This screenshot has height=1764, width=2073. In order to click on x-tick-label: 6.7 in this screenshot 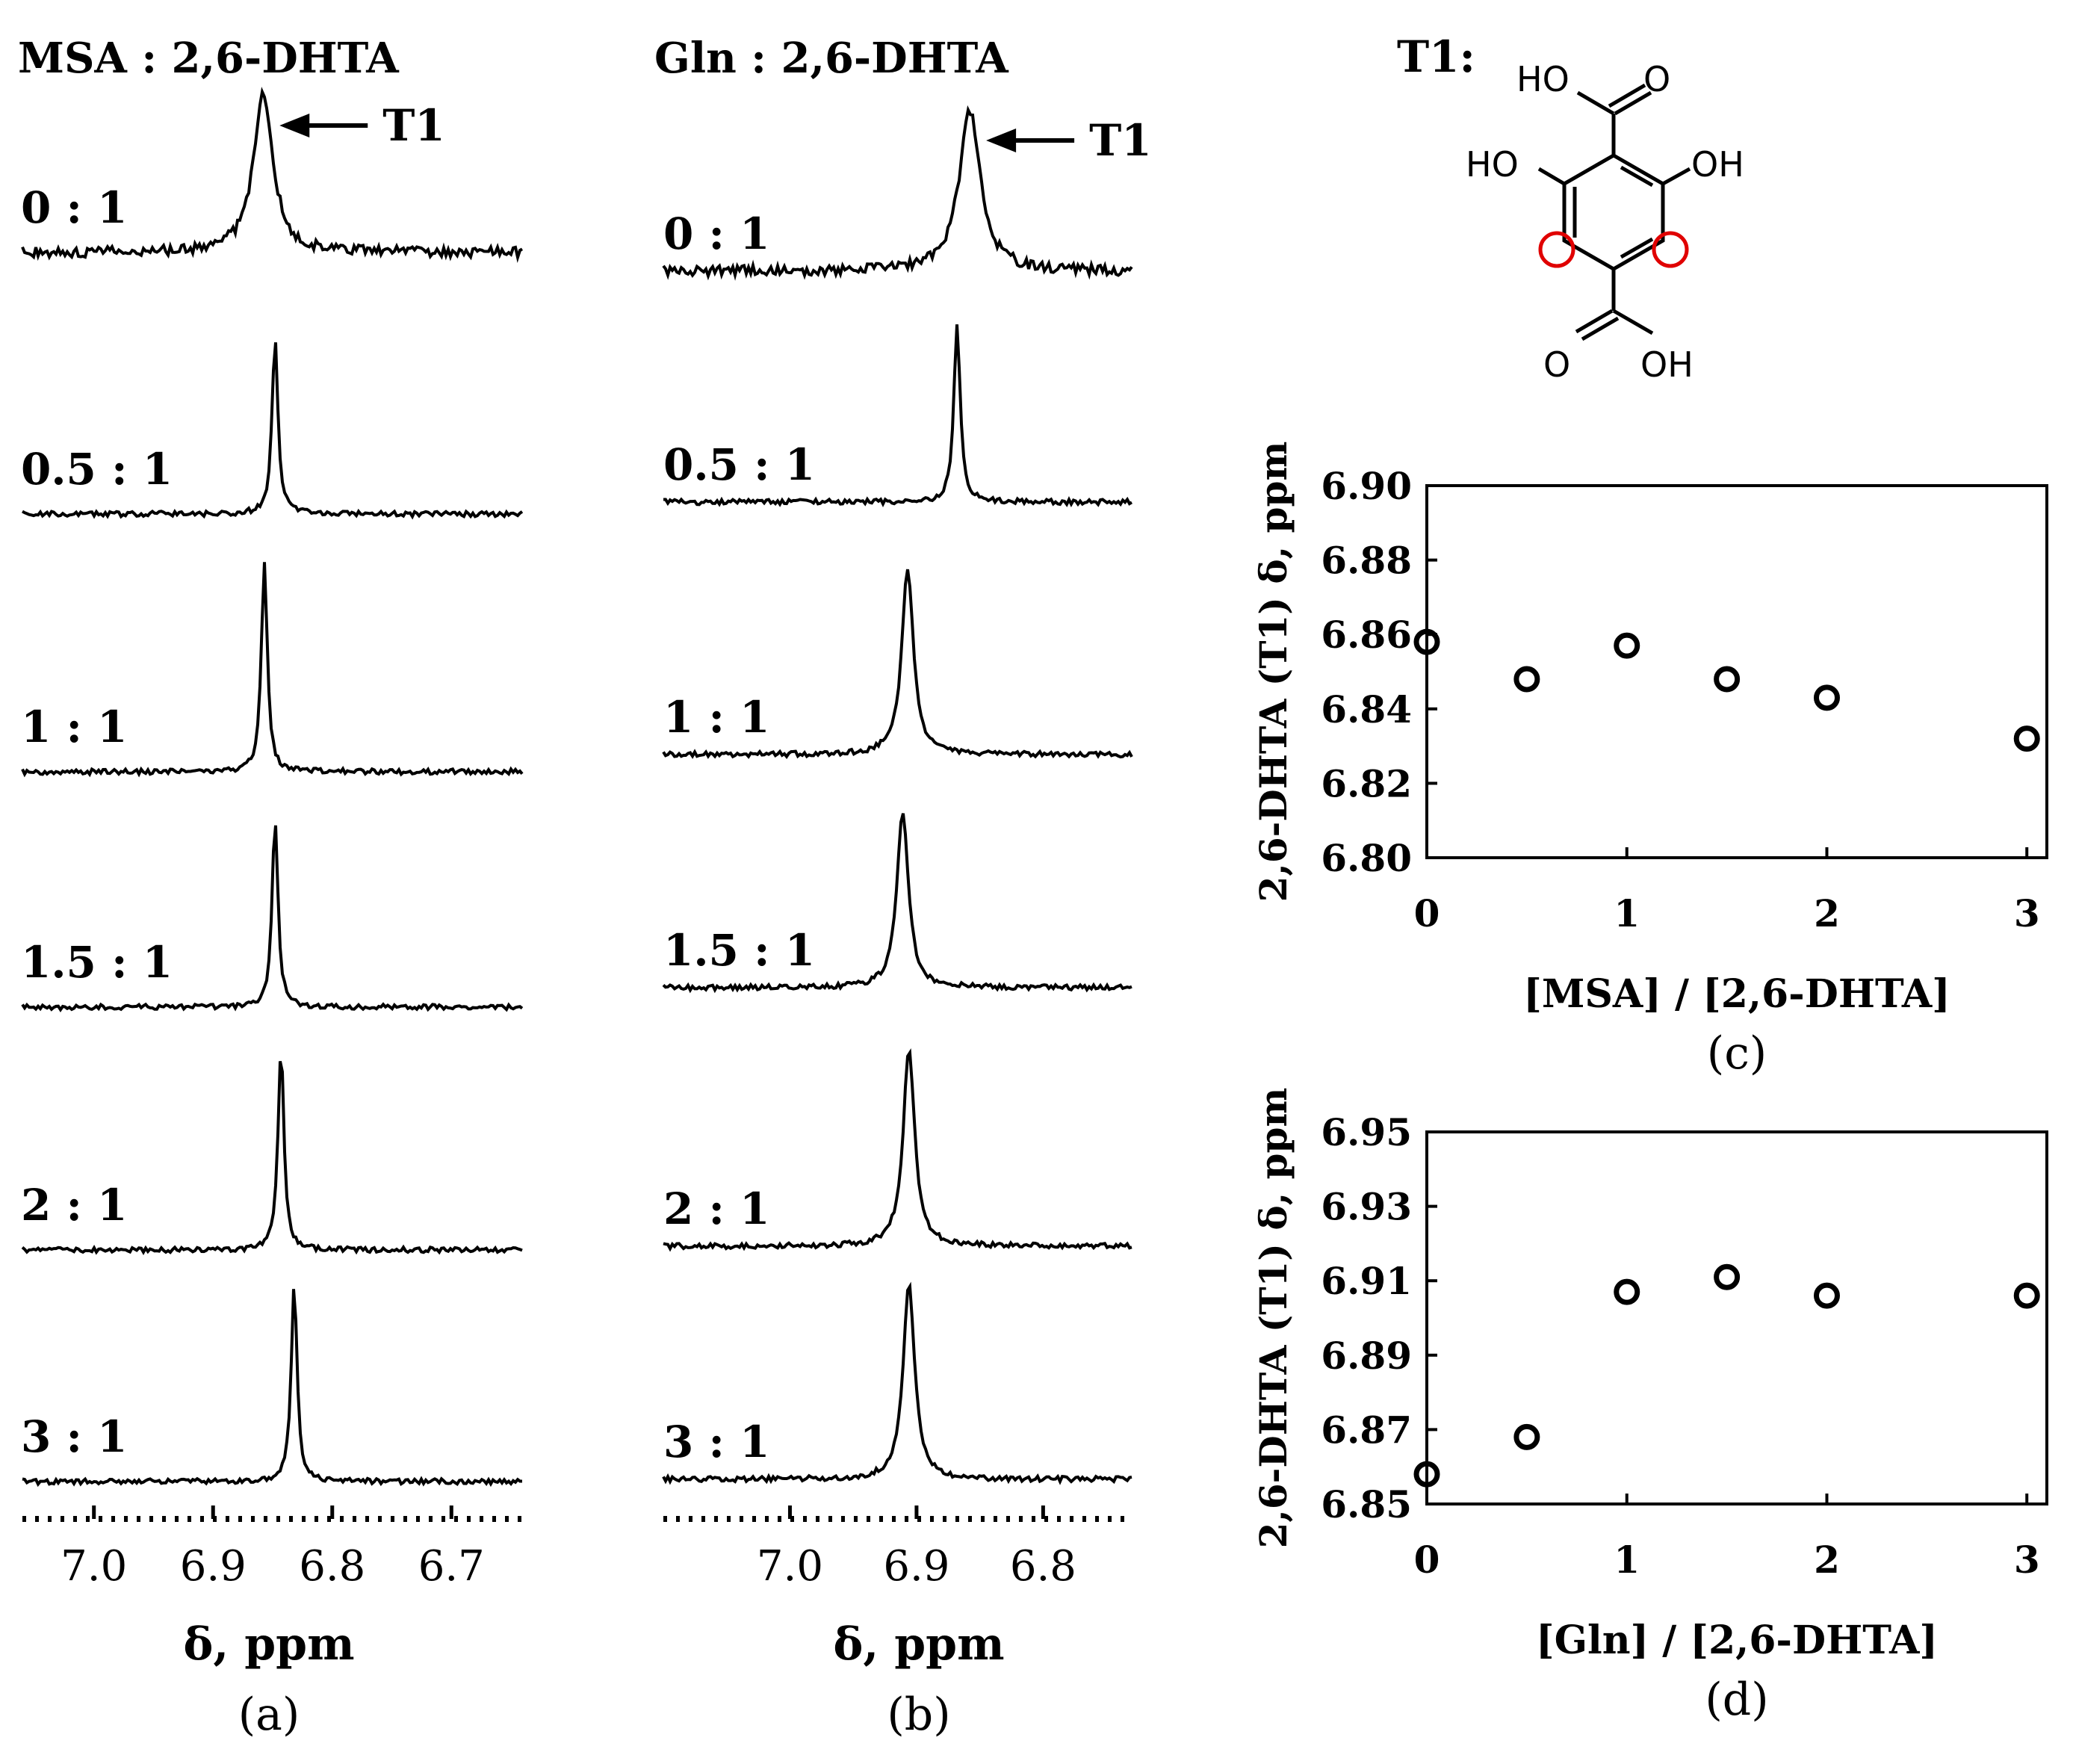, I will do `click(451, 1566)`.